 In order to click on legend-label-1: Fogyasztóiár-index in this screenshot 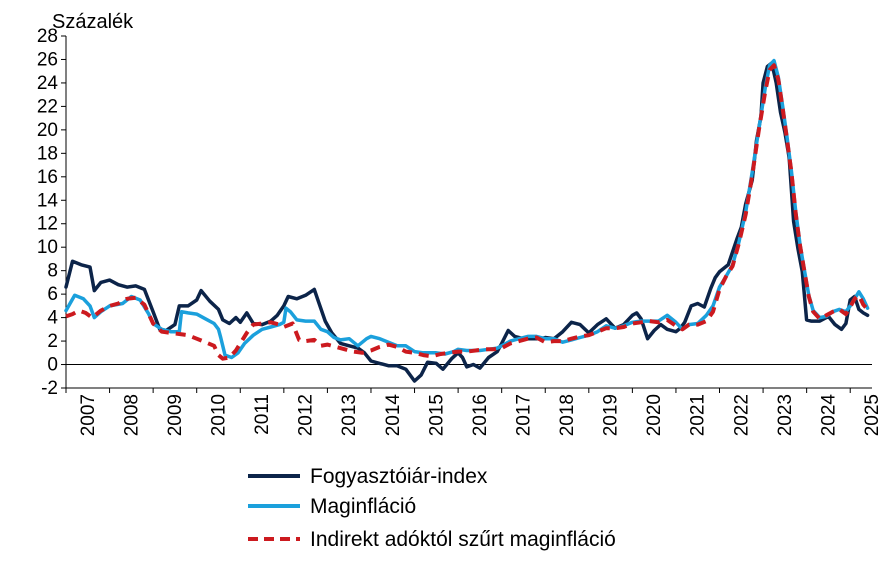, I will do `click(399, 476)`.